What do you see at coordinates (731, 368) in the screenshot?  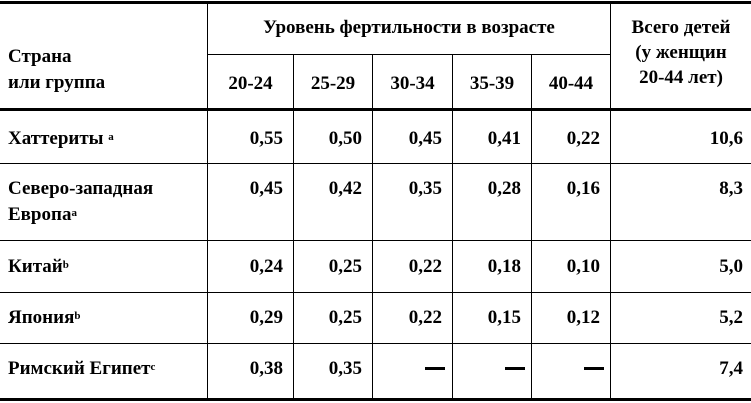 I see `row5-total: 7,4` at bounding box center [731, 368].